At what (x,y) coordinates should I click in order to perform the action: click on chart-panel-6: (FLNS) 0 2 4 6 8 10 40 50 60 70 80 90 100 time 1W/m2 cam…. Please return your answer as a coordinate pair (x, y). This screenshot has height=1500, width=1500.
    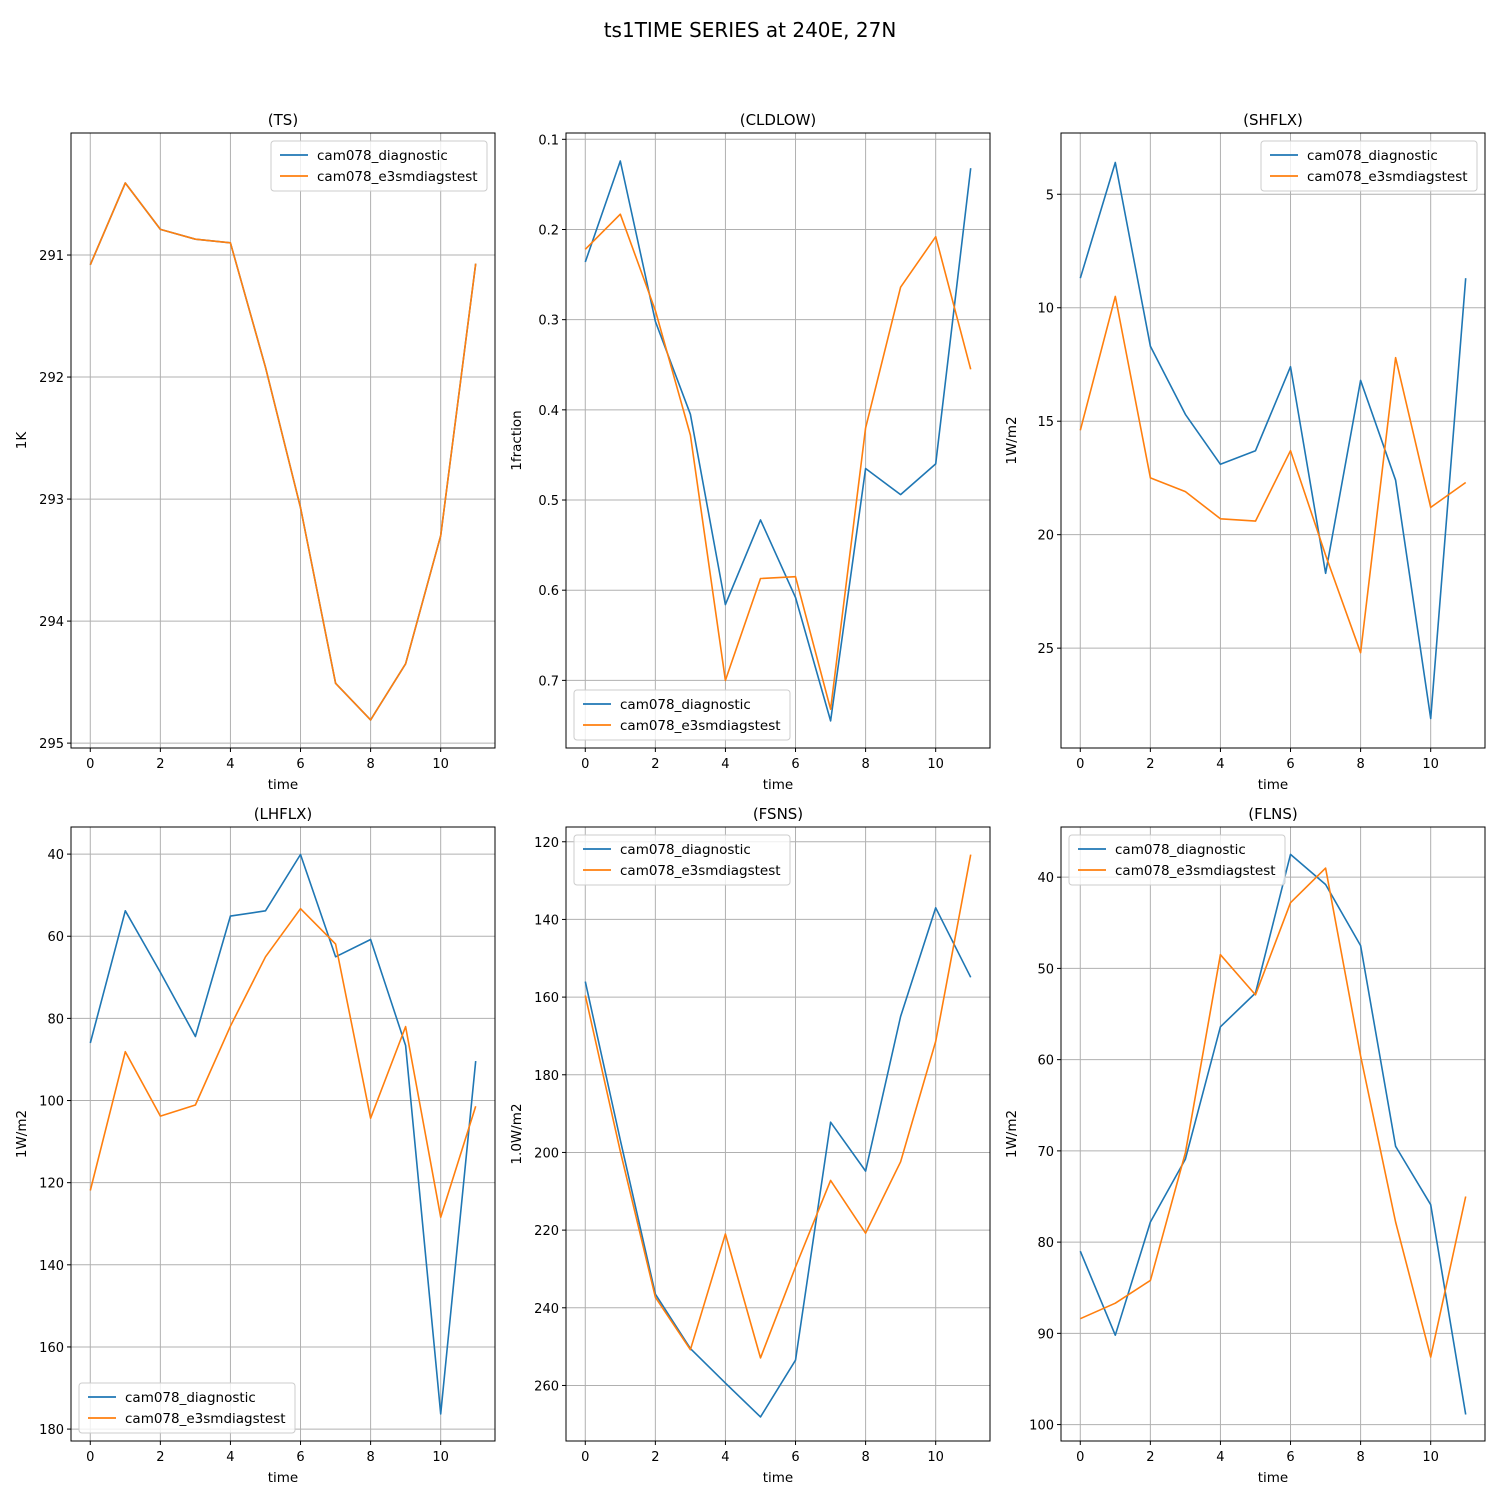
    Looking at the image, I should click on (1245, 1145).